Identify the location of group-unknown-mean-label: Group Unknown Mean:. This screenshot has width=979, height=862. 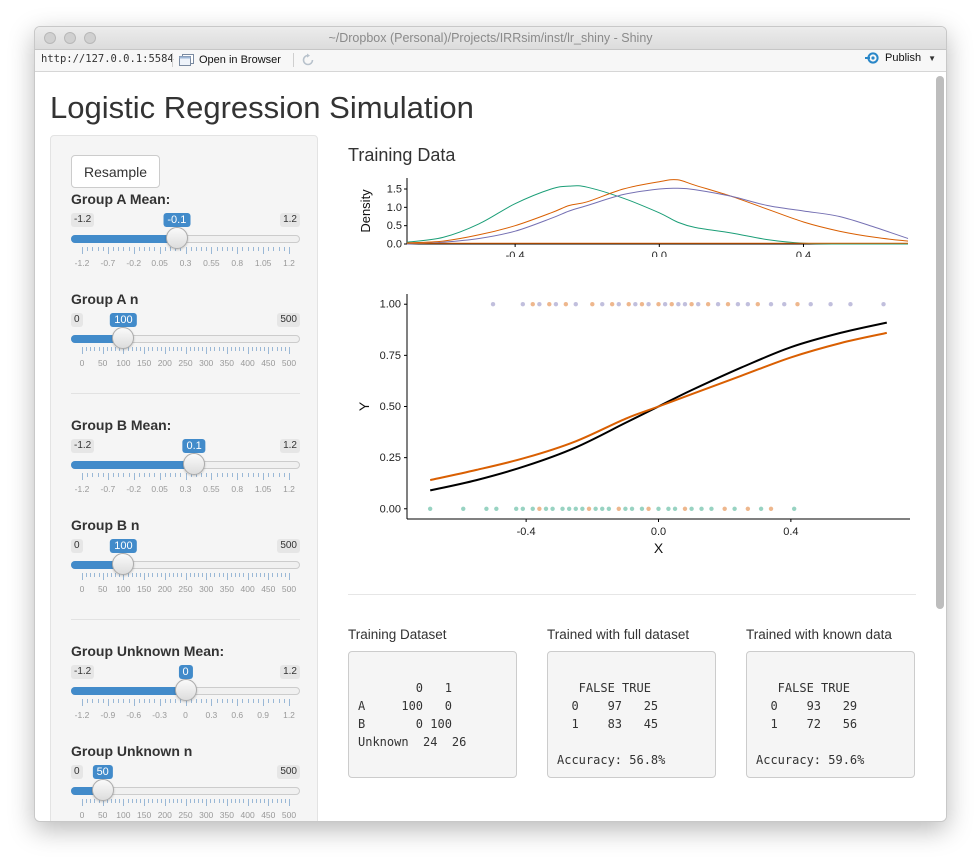
(148, 651).